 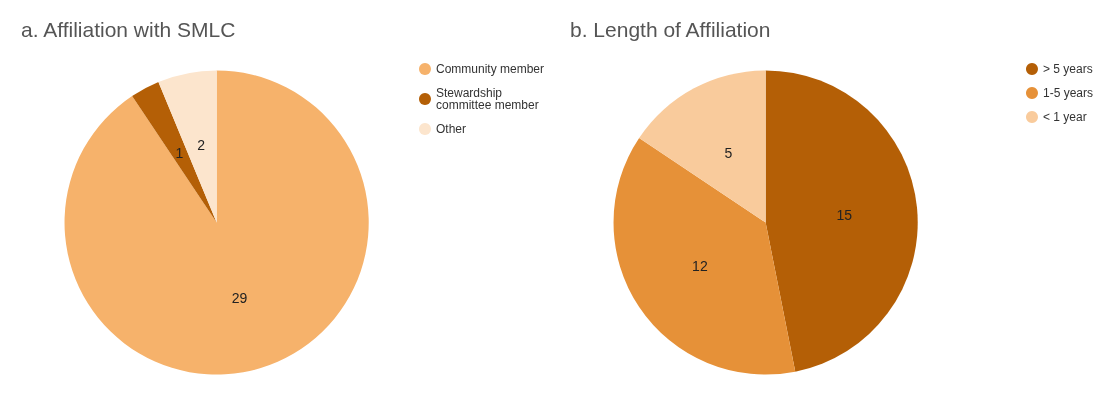 I want to click on legend-label: 1-5 years, so click(x=1068, y=93).